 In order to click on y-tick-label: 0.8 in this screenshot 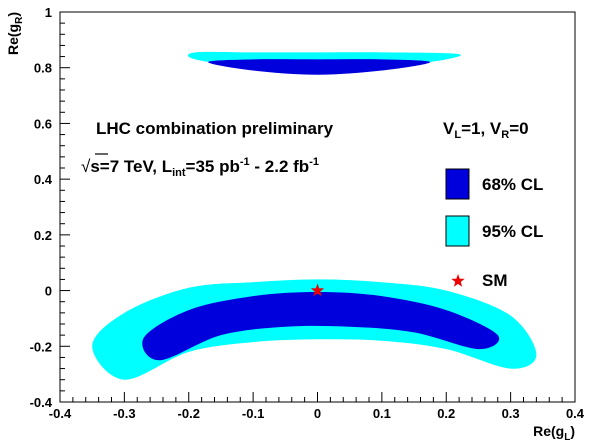, I will do `click(43, 68)`.